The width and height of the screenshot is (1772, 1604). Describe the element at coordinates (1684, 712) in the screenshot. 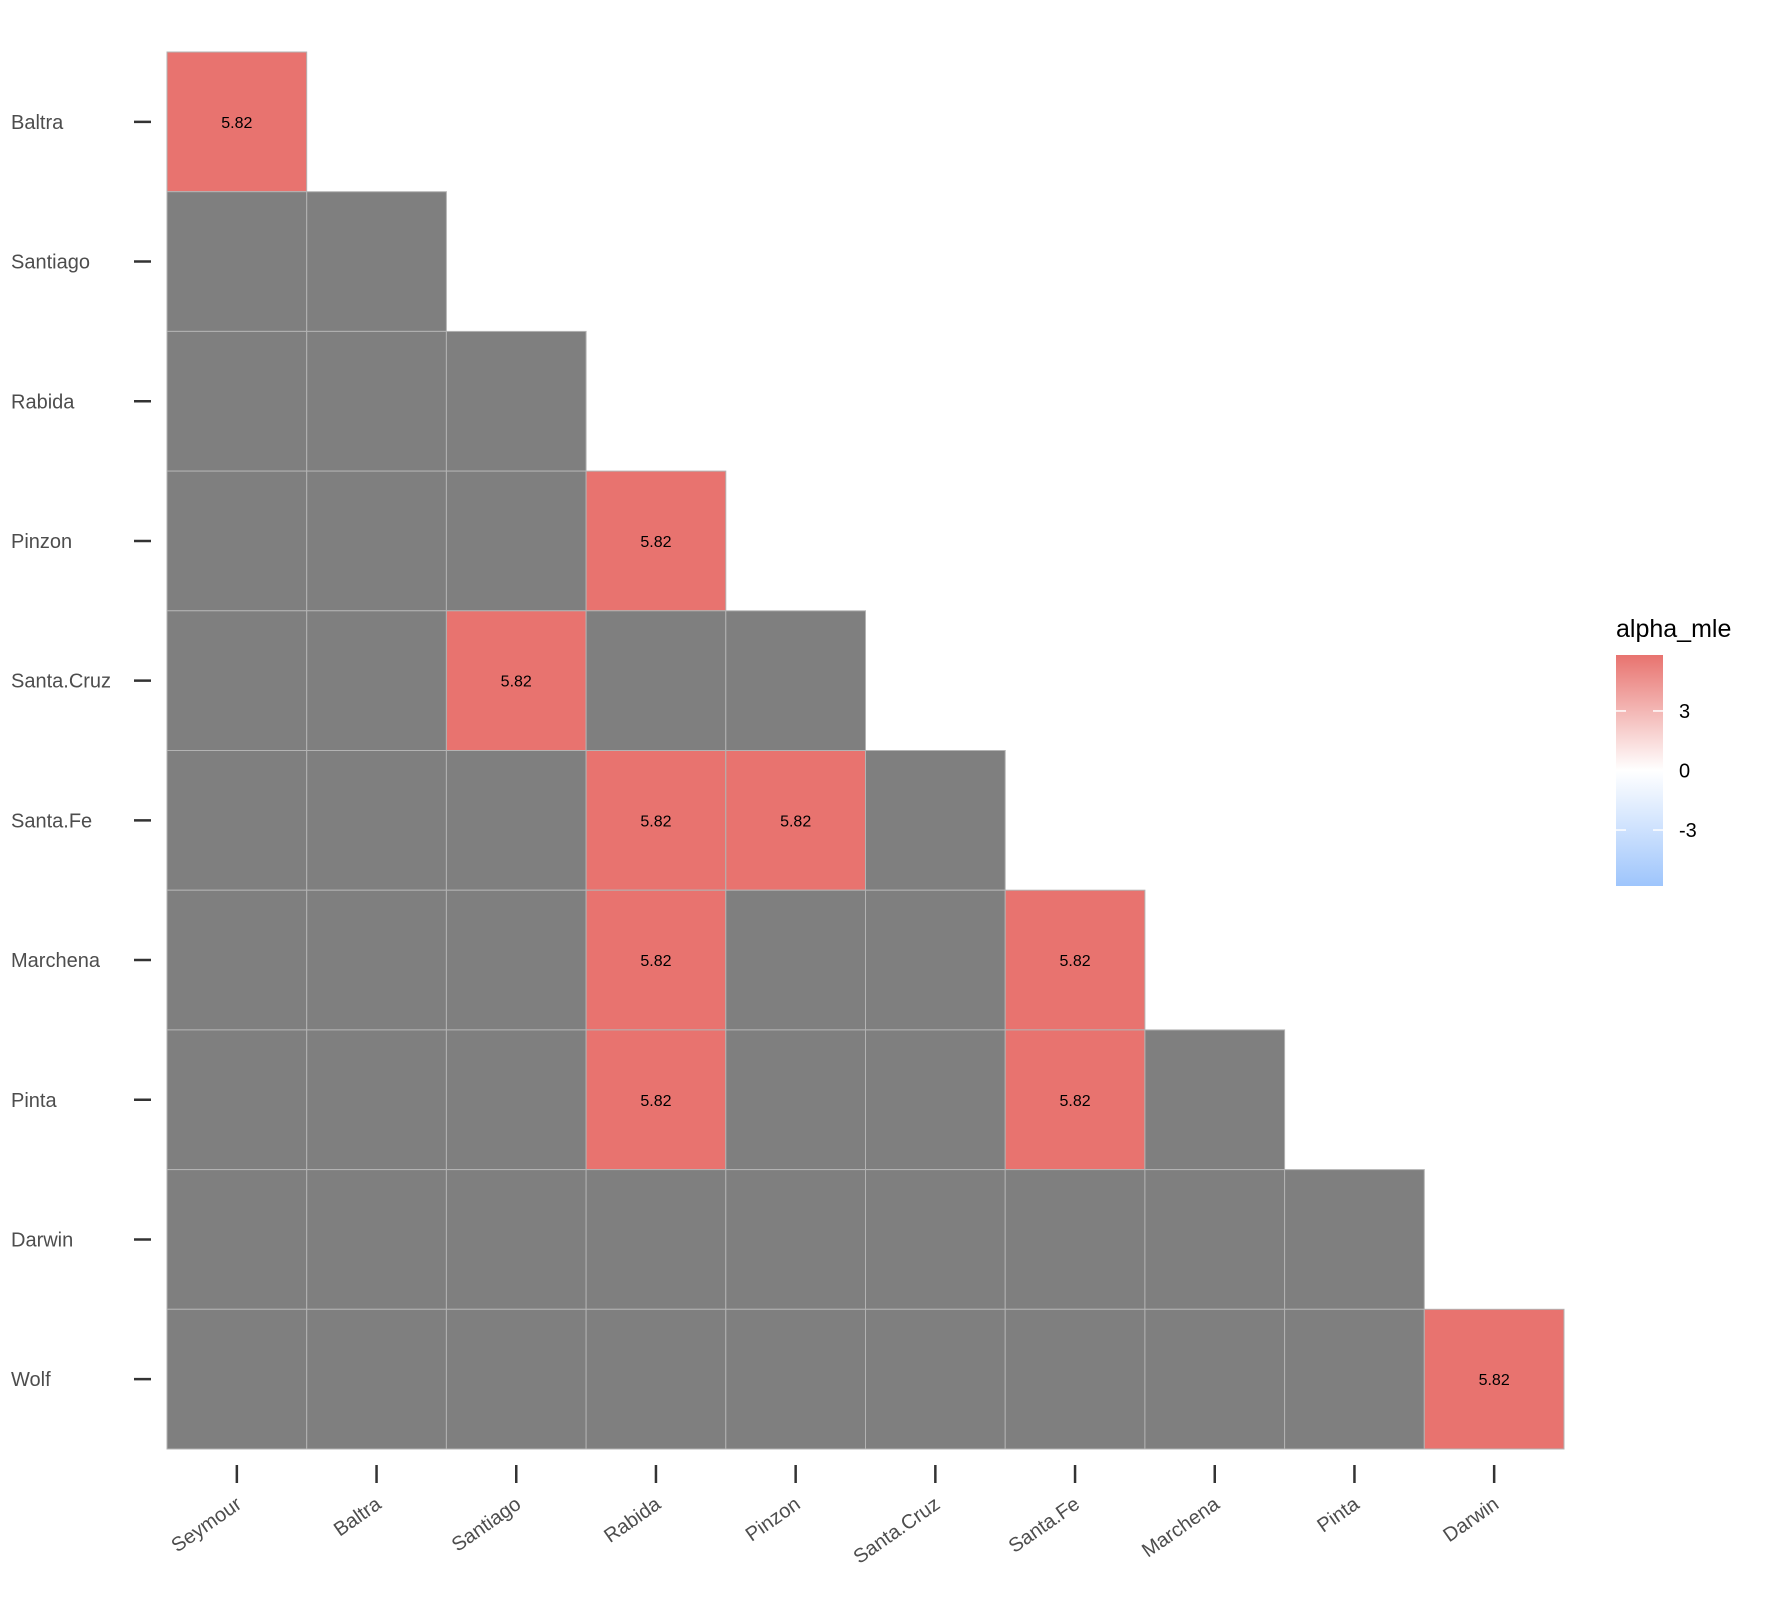

I see `legend-tick-label: 3` at that location.